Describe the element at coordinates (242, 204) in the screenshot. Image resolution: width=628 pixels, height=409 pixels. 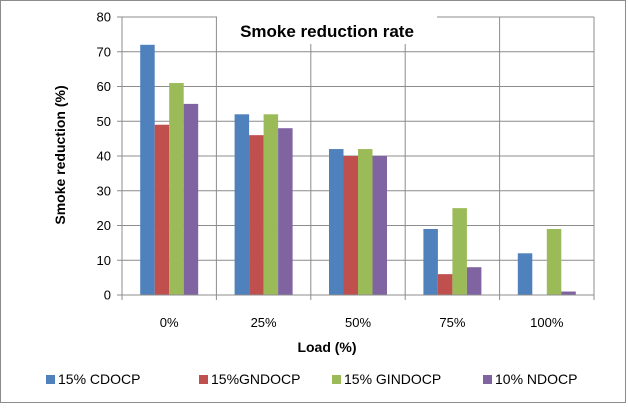
I see `bar-15-cdocp-25pct` at that location.